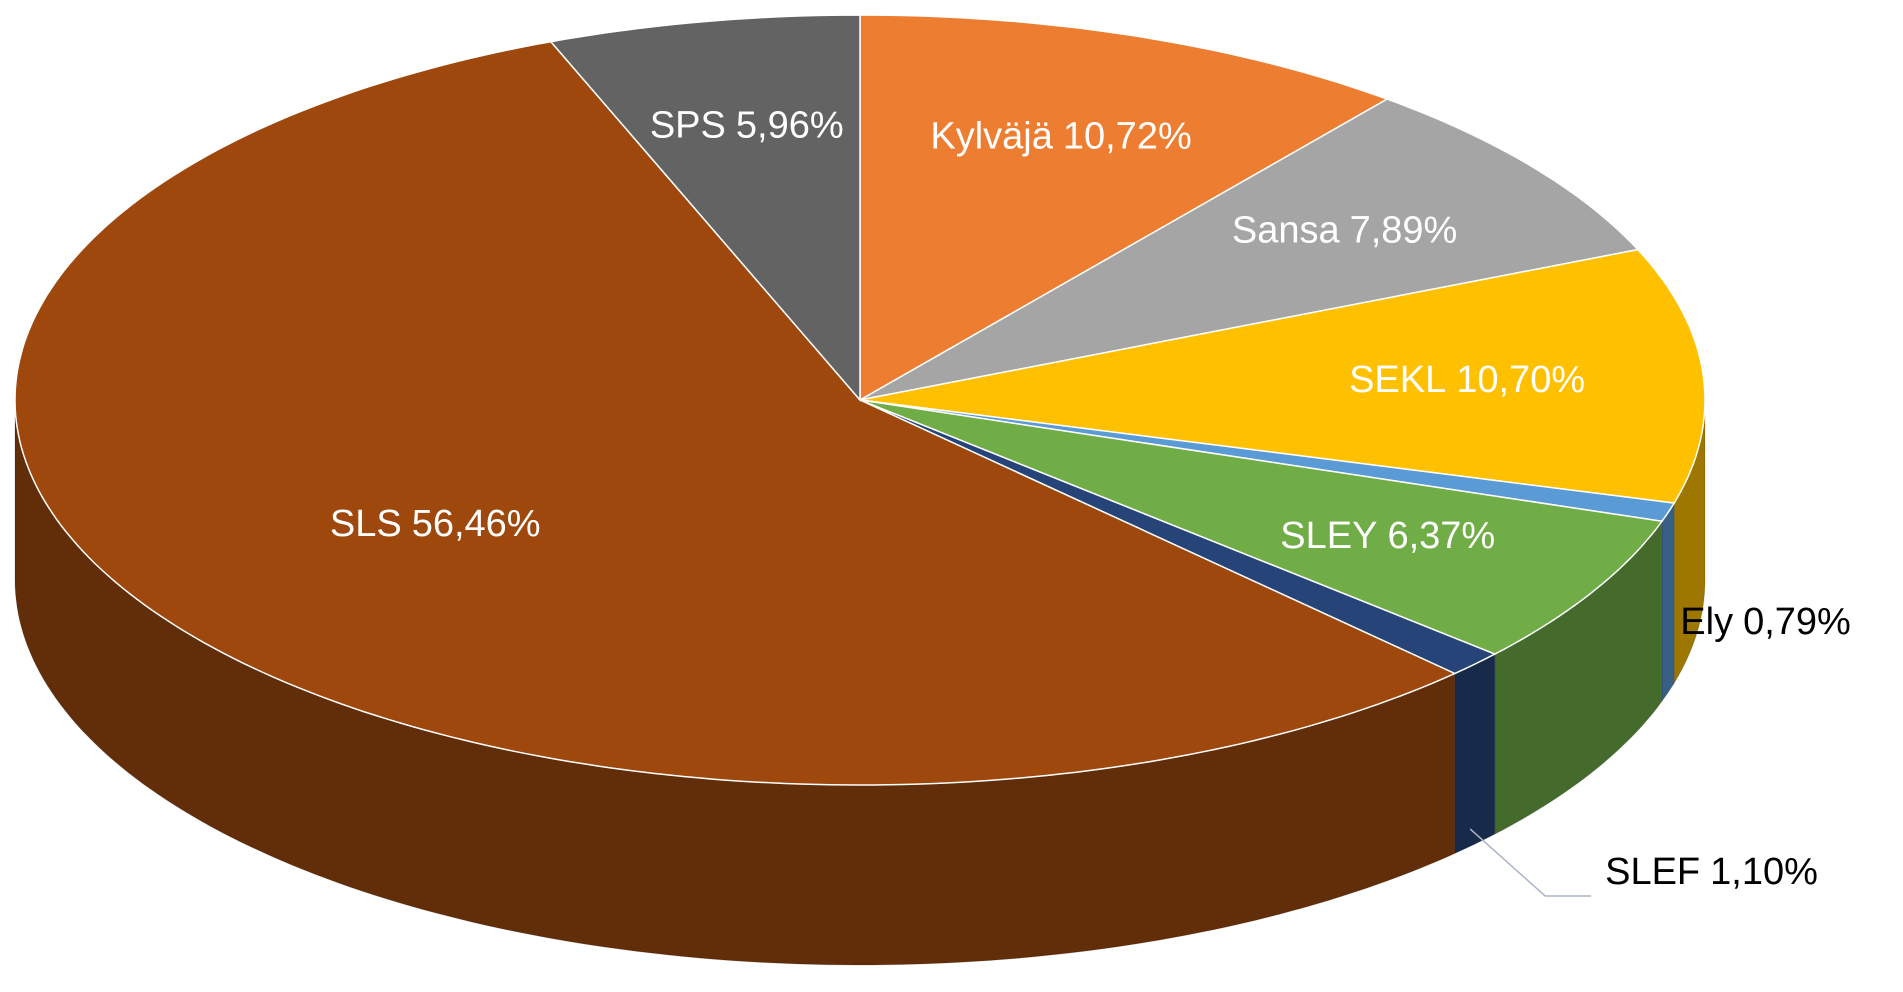 This screenshot has width=1903, height=992. I want to click on data-label: SPS 5,96%, so click(747, 126).